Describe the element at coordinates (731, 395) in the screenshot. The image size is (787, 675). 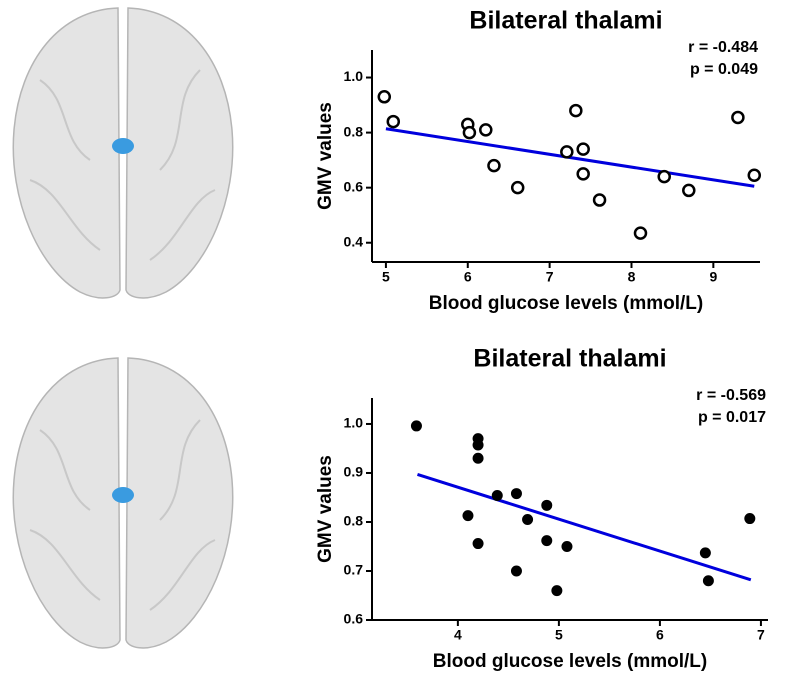
I see `annotation: r = -0.569` at that location.